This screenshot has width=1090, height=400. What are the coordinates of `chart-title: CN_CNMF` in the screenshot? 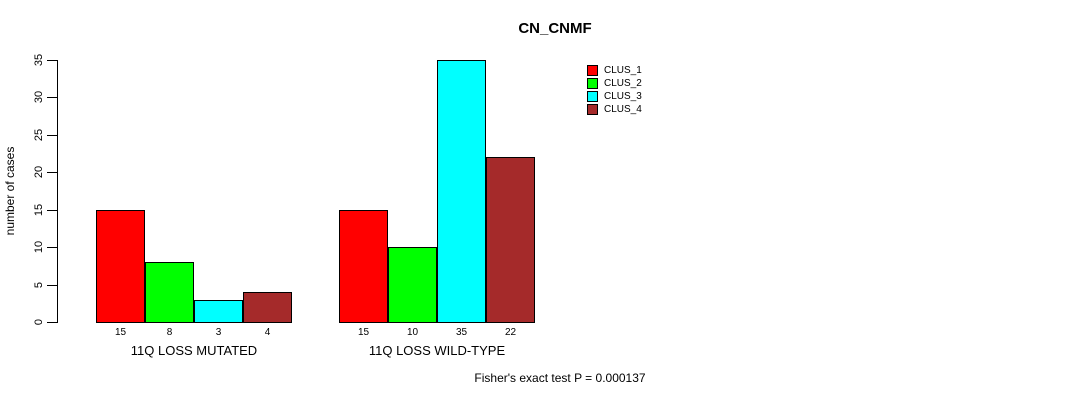 It's located at (555, 28).